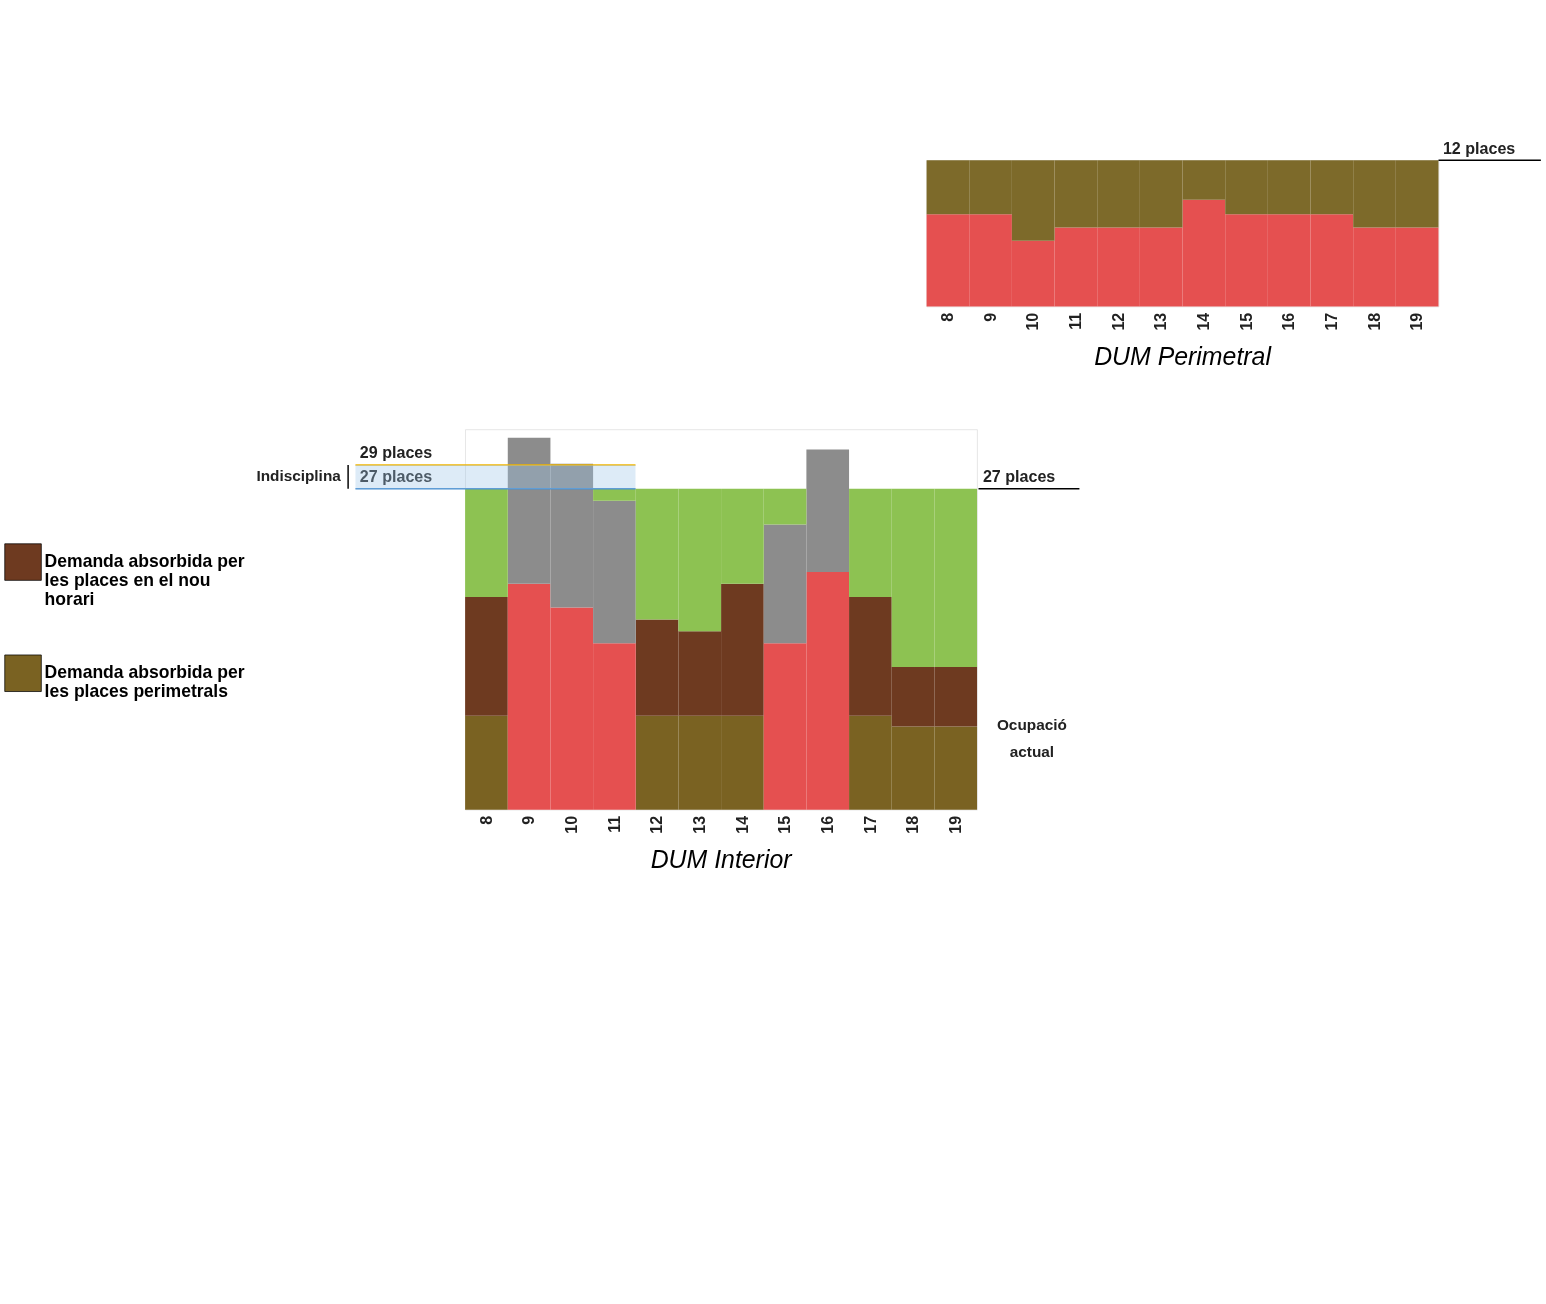 The height and width of the screenshot is (1304, 1546). Describe the element at coordinates (144, 682) in the screenshot. I see `legend-label: Demanda absorbida per les places perimetrals` at that location.